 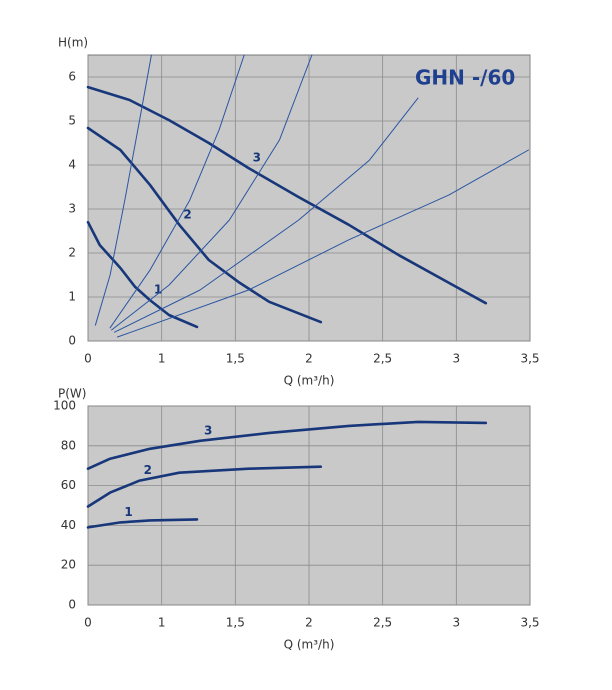 What do you see at coordinates (72, 394) in the screenshot?
I see `y-axis-label: P(W)` at bounding box center [72, 394].